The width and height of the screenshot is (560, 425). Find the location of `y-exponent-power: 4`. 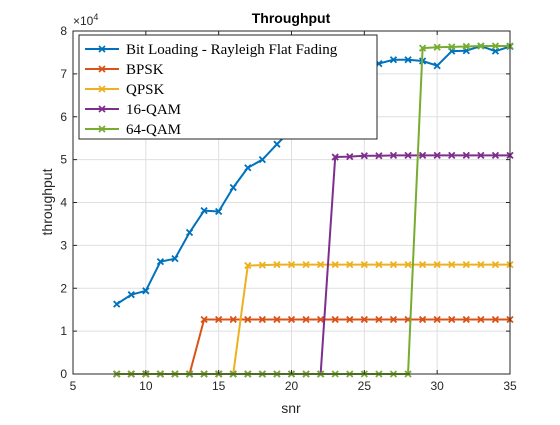

y-exponent-power: 4 is located at coordinates (95, 17).